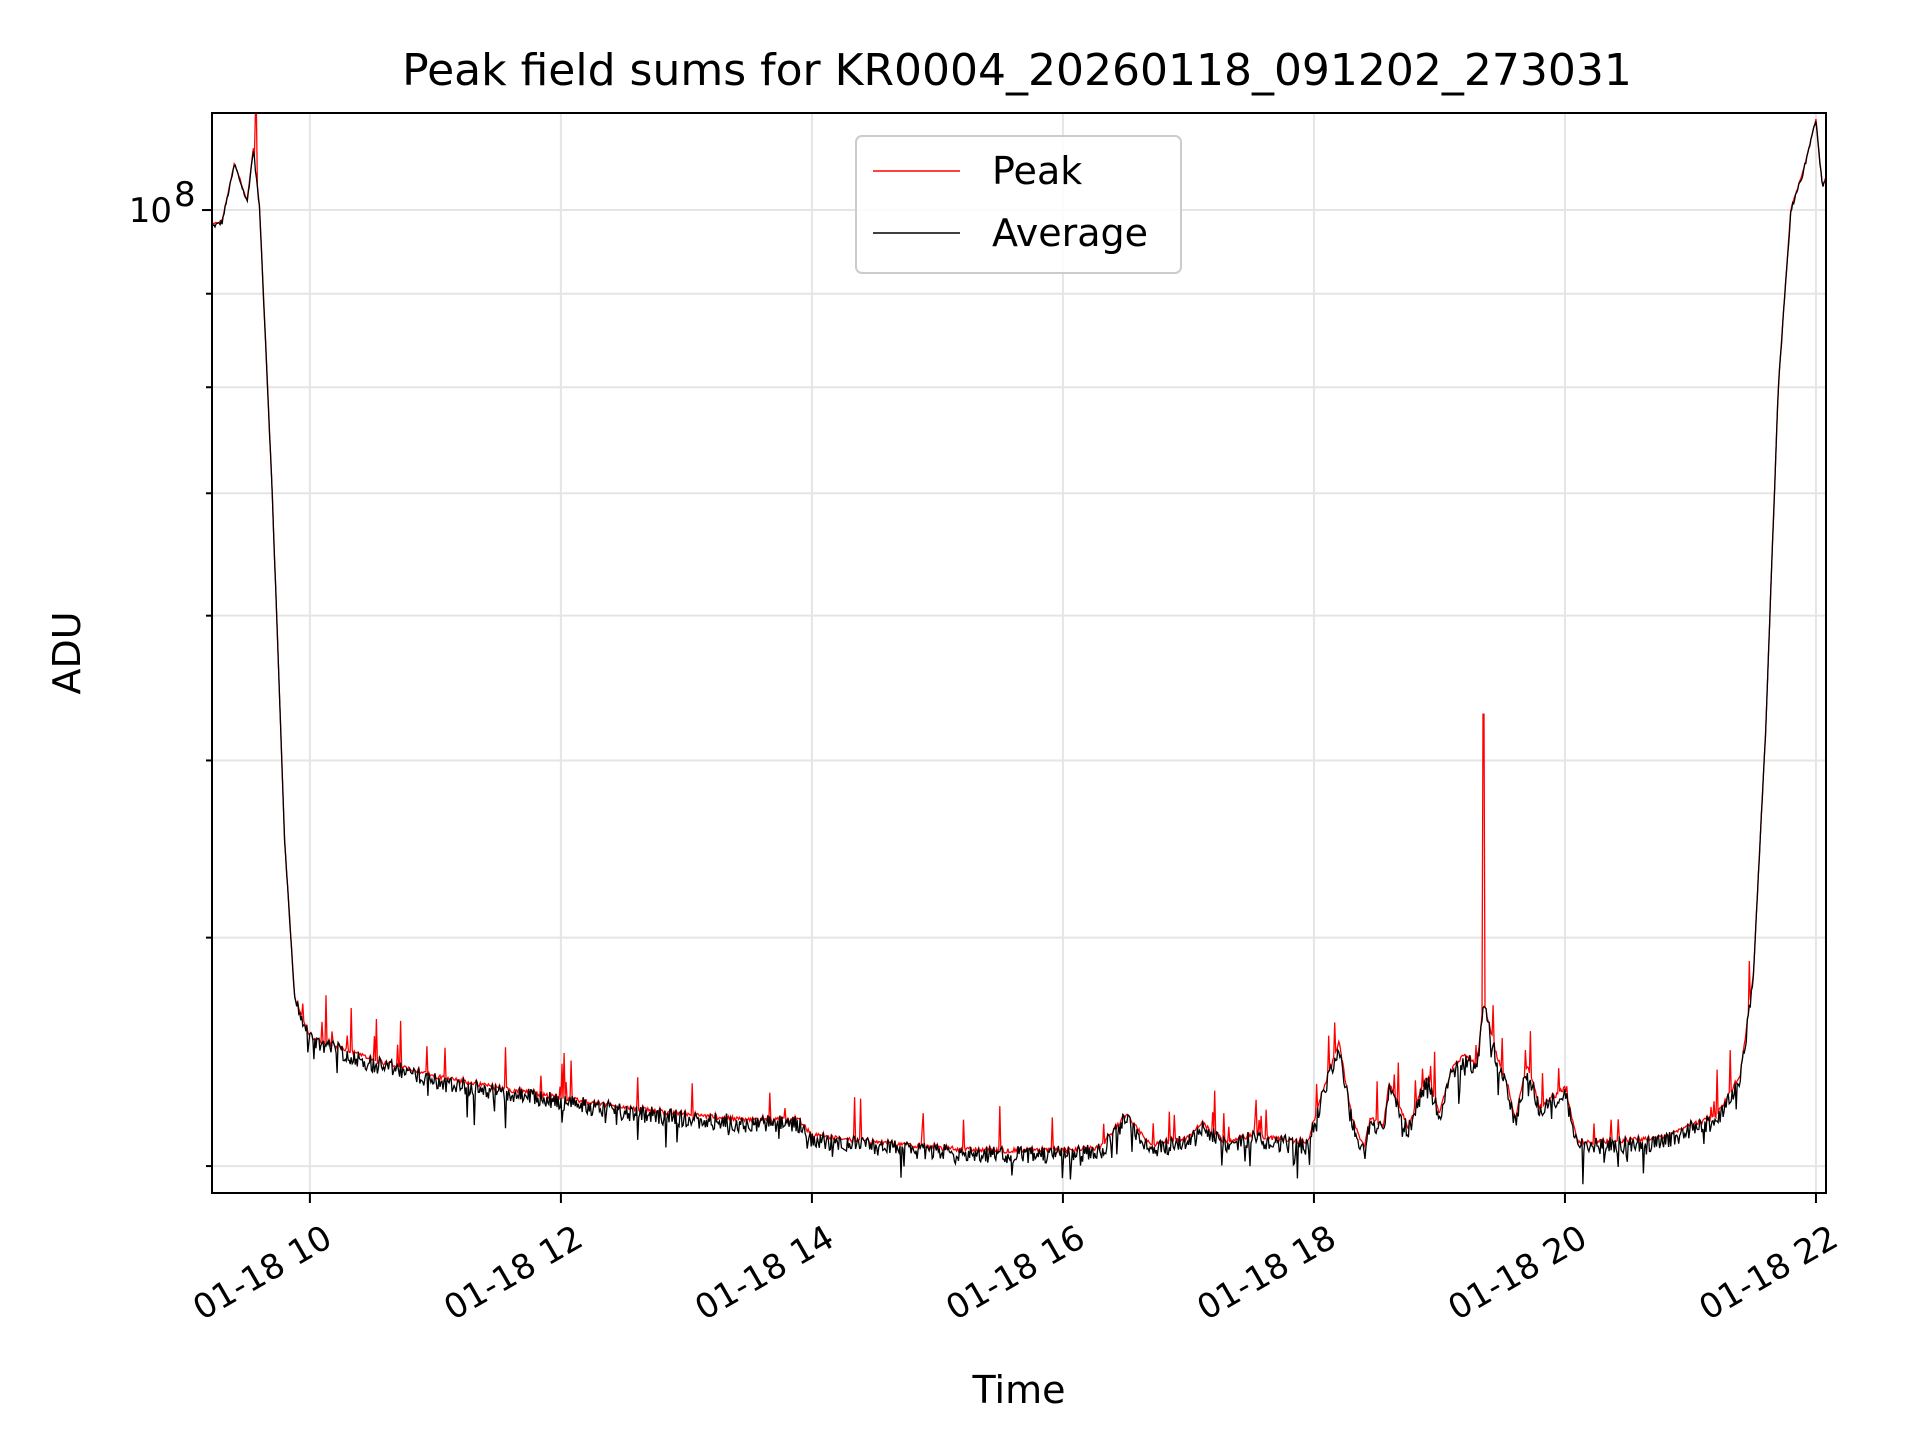  I want to click on y-tick-label: 10, so click(150, 211).